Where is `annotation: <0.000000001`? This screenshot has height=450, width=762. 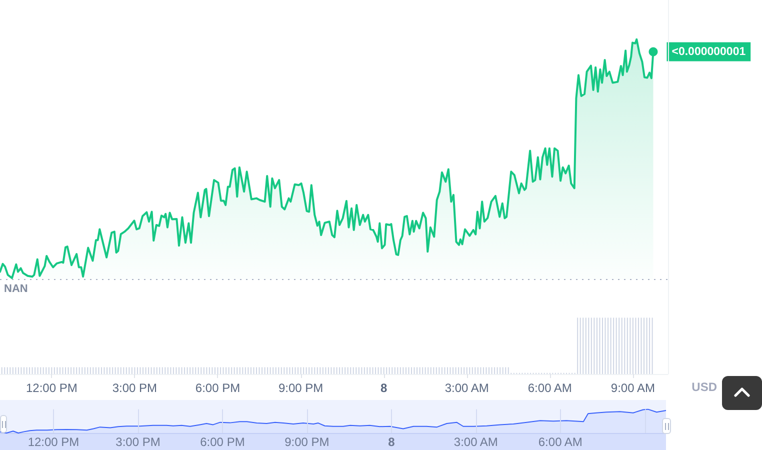
annotation: <0.000000001 is located at coordinates (709, 52).